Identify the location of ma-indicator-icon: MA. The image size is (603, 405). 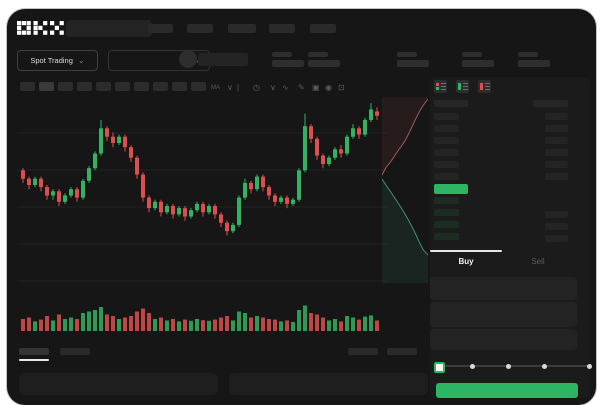
(215, 88).